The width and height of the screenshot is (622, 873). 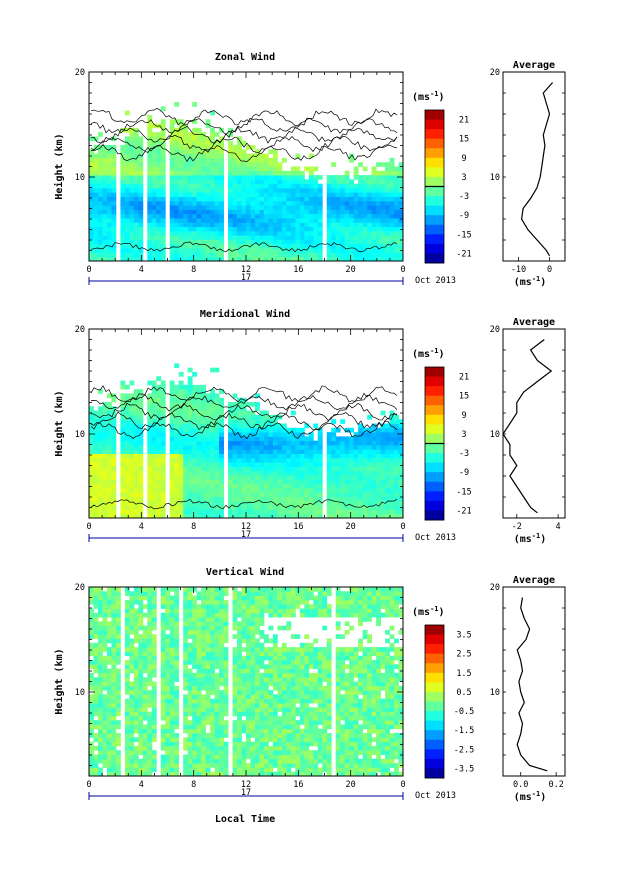 I want to click on average-profile: Average 20 10 -10 0(ms-1), so click(x=528, y=174).